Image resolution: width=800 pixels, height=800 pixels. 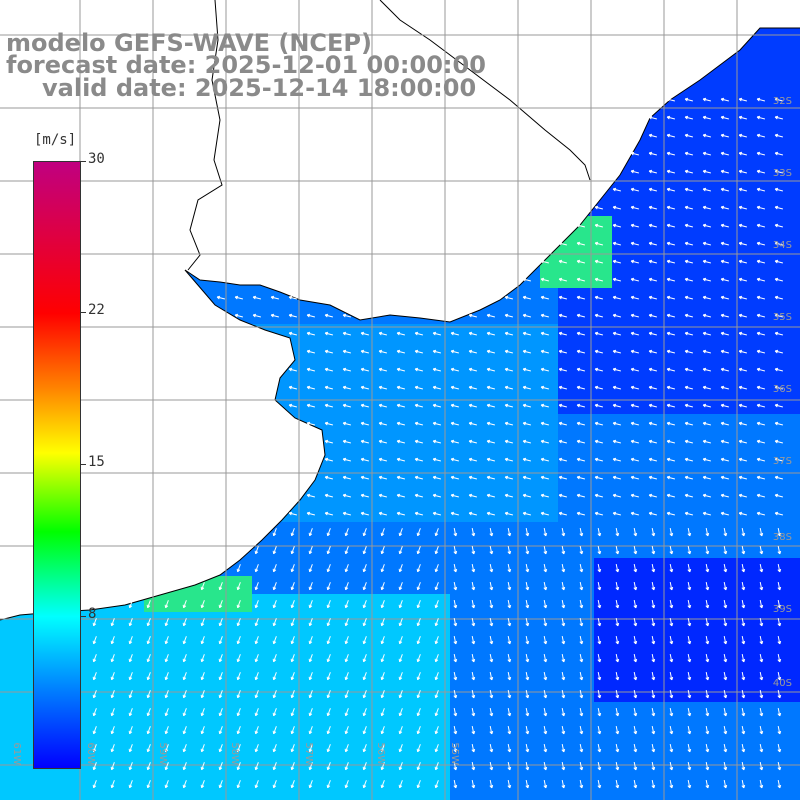 What do you see at coordinates (782, 461) in the screenshot?
I see `lat-label: 37S` at bounding box center [782, 461].